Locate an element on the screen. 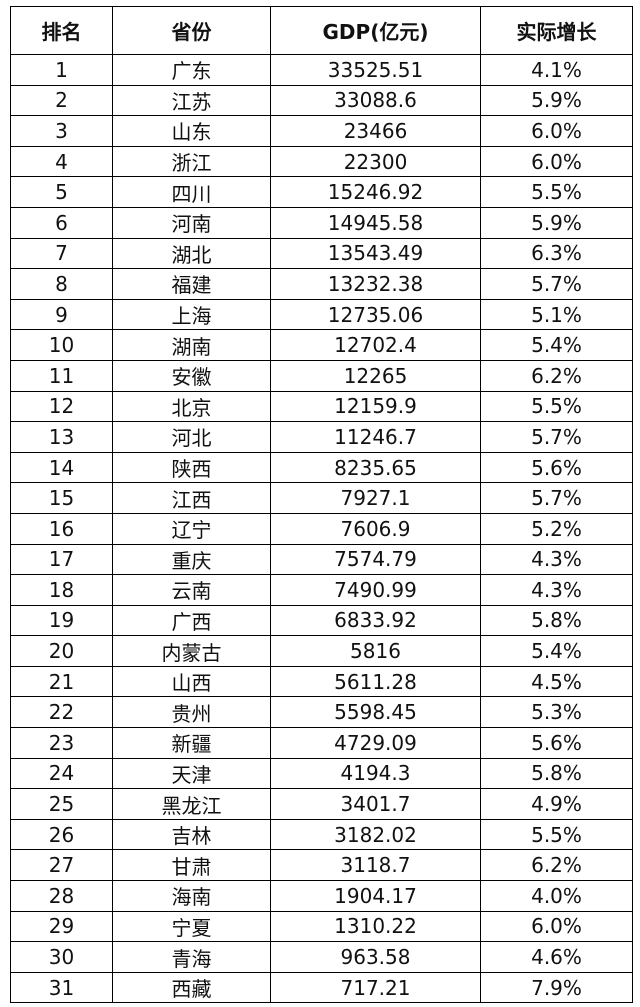 The height and width of the screenshot is (1007, 640). growth-cell: 5.1% is located at coordinates (556, 314).